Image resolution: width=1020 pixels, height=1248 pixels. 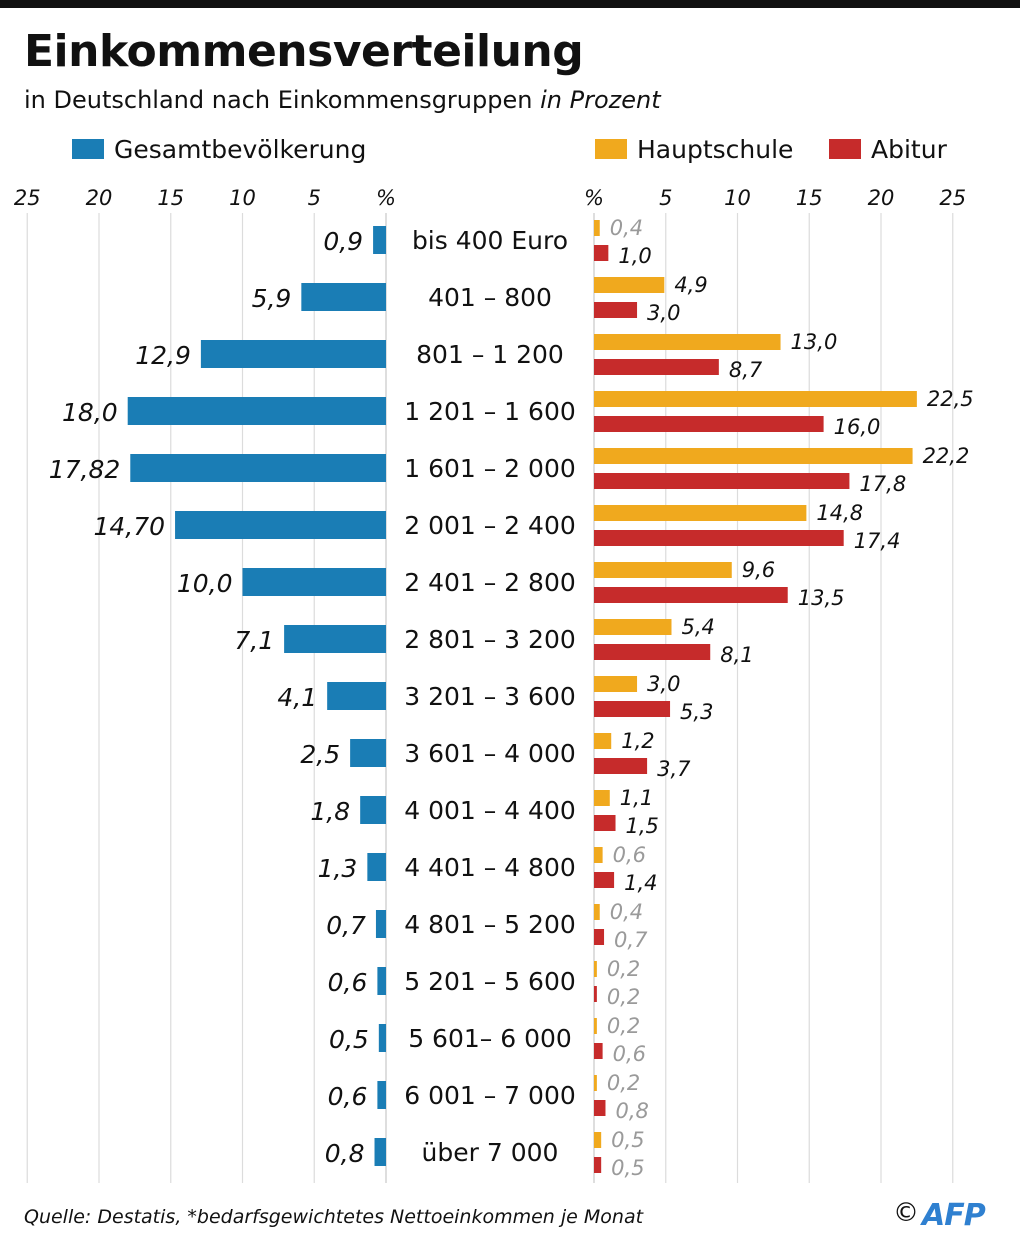 What do you see at coordinates (490, 1038) in the screenshot?
I see `category-label: 5 601– 6 000` at bounding box center [490, 1038].